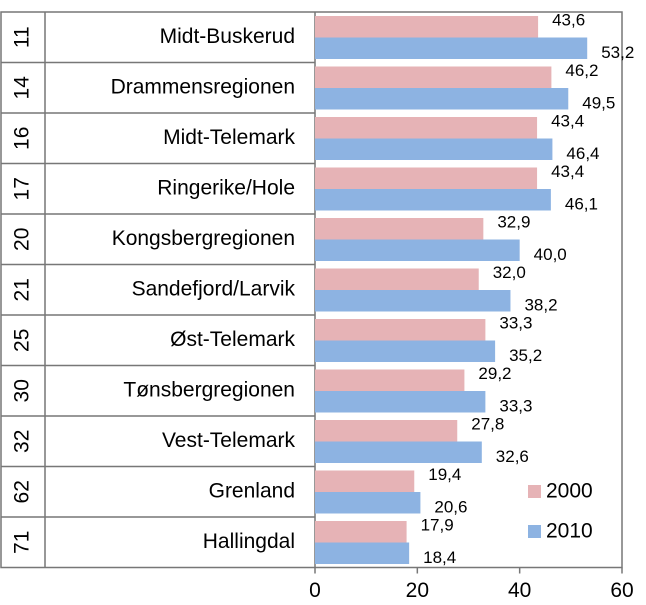 The height and width of the screenshot is (605, 646). Describe the element at coordinates (540, 304) in the screenshot. I see `value-label: 38,2` at that location.